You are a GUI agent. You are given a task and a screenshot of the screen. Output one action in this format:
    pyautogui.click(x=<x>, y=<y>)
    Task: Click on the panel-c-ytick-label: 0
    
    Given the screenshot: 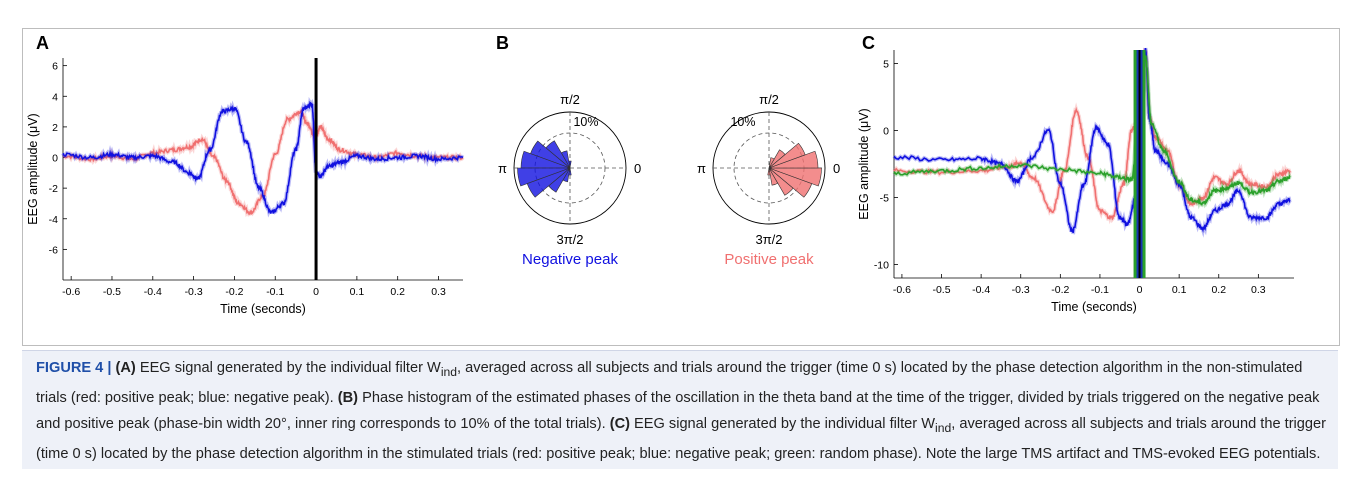 What is the action you would take?
    pyautogui.click(x=886, y=131)
    